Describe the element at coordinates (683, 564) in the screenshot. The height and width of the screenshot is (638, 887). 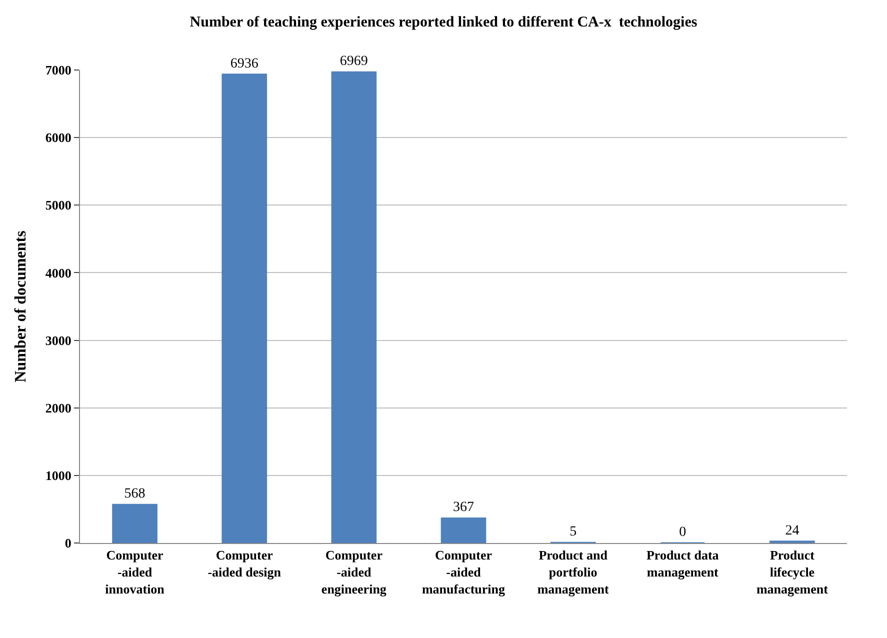
I see `x-tick-label: Product data management` at that location.